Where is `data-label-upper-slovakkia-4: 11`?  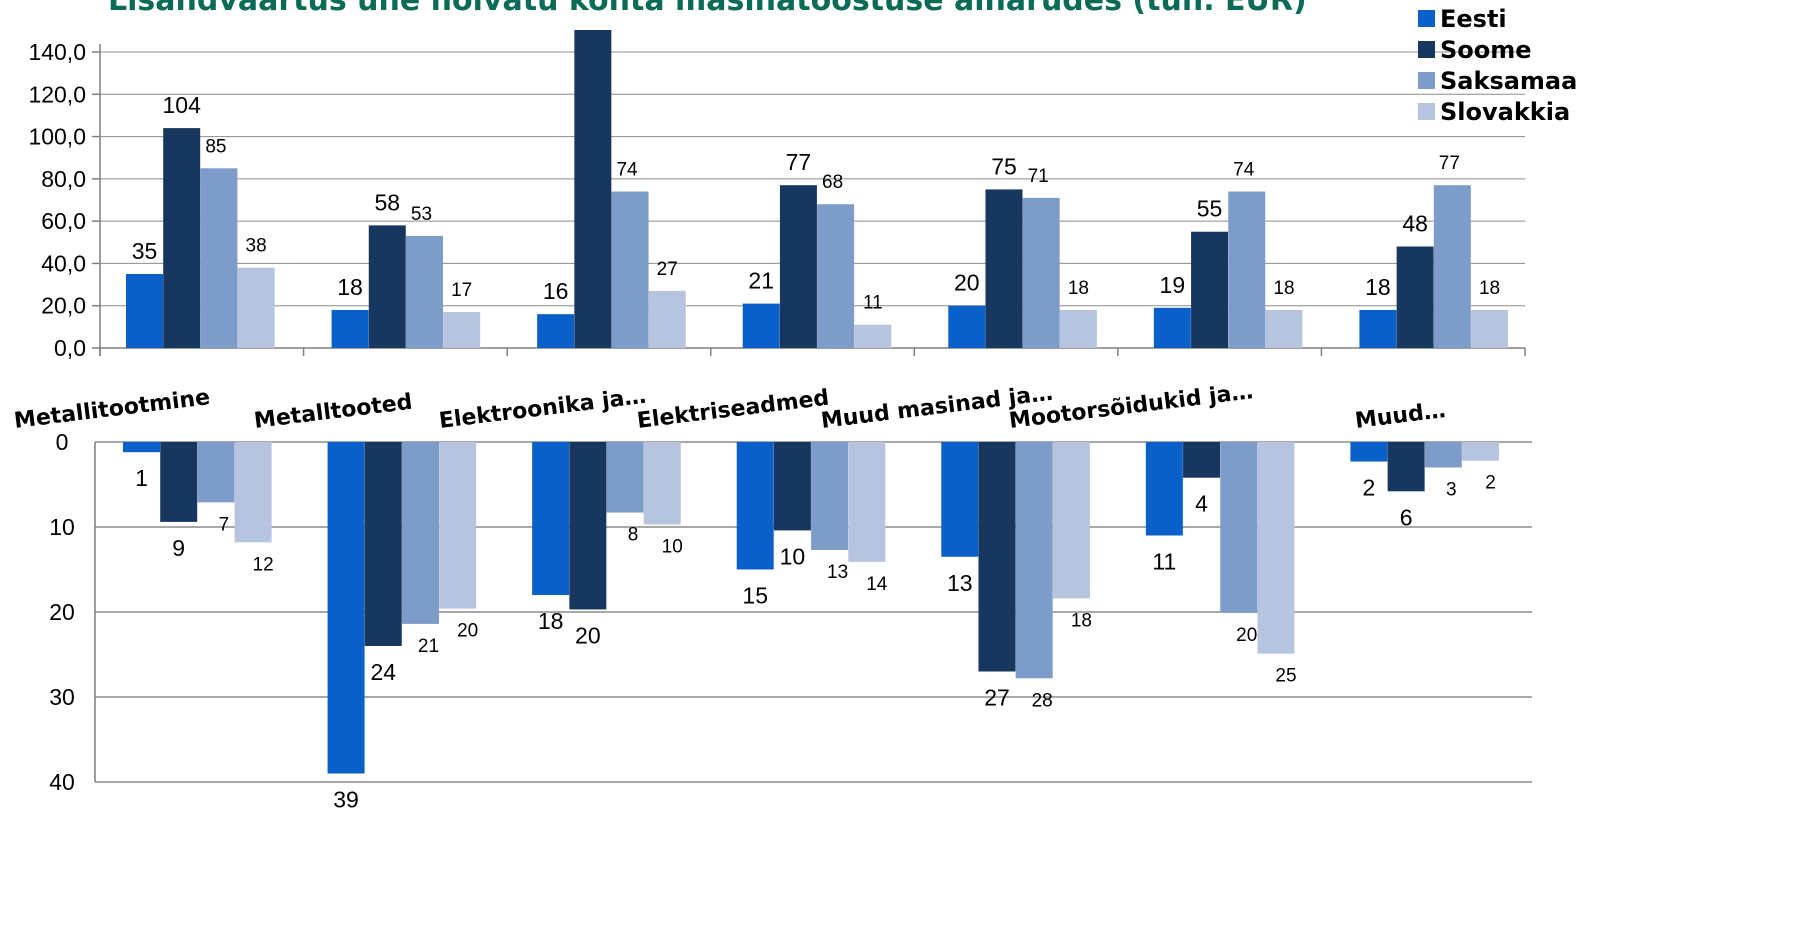 data-label-upper-slovakkia-4: 11 is located at coordinates (873, 303).